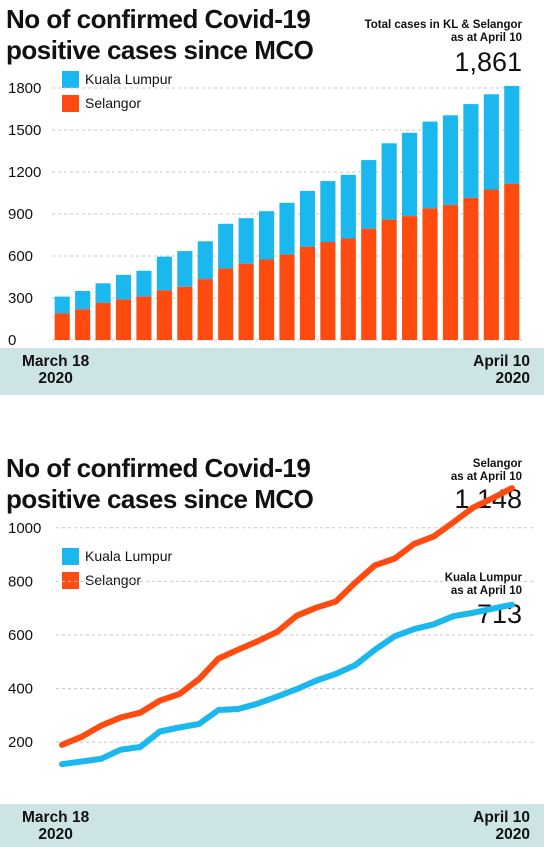  I want to click on line-chart-title-line1: No of confirmed Covid-19, so click(158, 468).